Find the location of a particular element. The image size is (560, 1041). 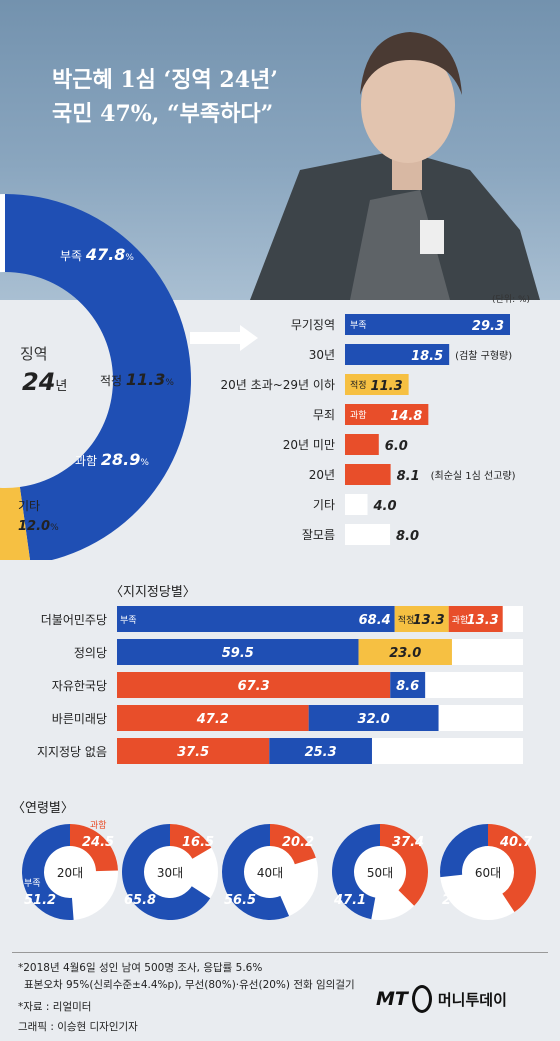

party-value-3-2: 8.6 is located at coordinates (407, 686).